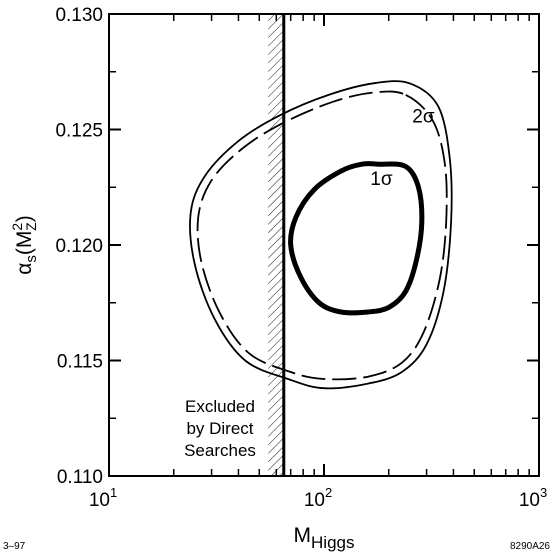 The height and width of the screenshot is (554, 554). What do you see at coordinates (24, 269) in the screenshot?
I see `y-axis-label-alpha: α` at bounding box center [24, 269].